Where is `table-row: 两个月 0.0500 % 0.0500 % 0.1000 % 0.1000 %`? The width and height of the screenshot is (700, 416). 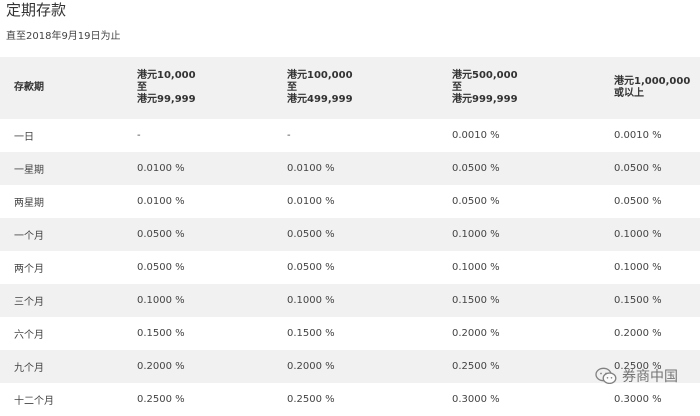
table-row: 两个月 0.0500 % 0.0500 % 0.1000 % 0.1000 % is located at coordinates (350, 267).